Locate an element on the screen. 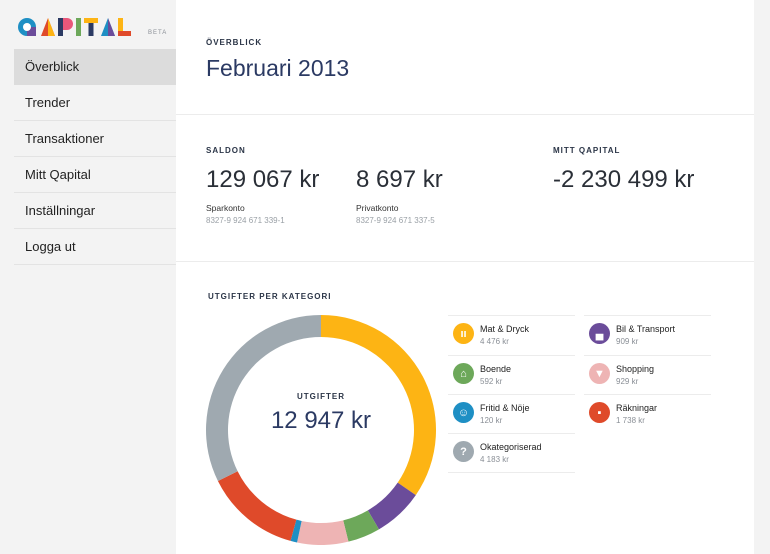 The image size is (770, 554). donut-segment-question is located at coordinates (263, 398).